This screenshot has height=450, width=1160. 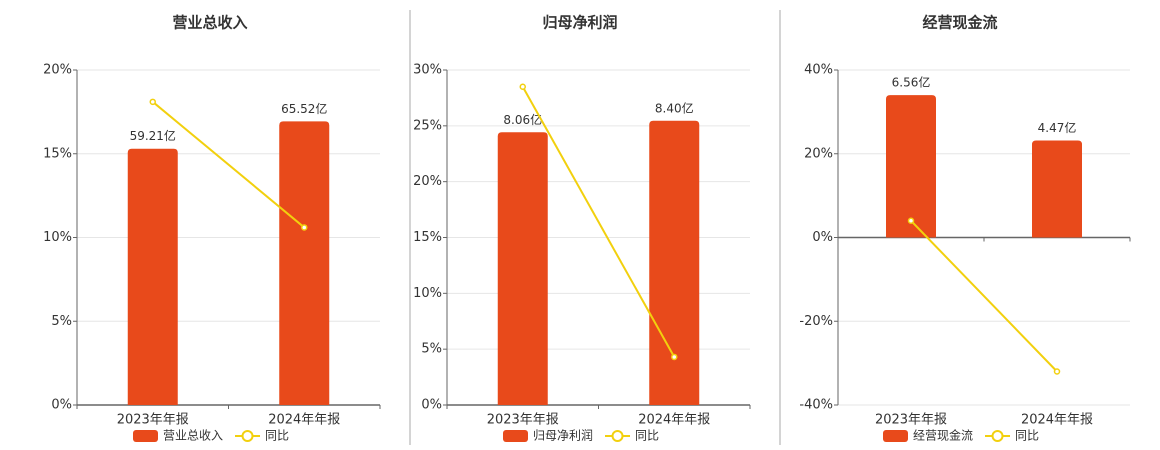 I want to click on chart-title: 经营现金流, so click(x=959, y=23).